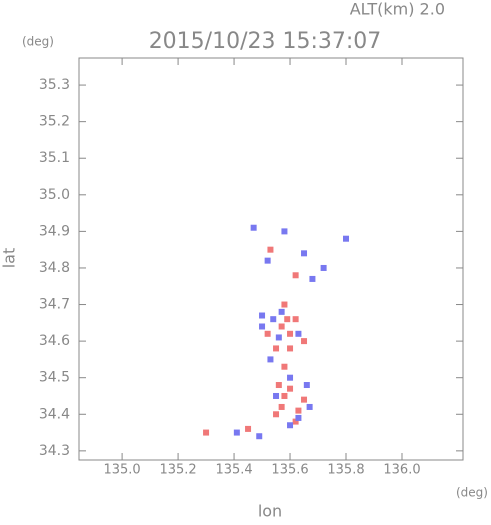  Describe the element at coordinates (397, 9) in the screenshot. I see `annotation: ALT(km) 2.0` at that location.